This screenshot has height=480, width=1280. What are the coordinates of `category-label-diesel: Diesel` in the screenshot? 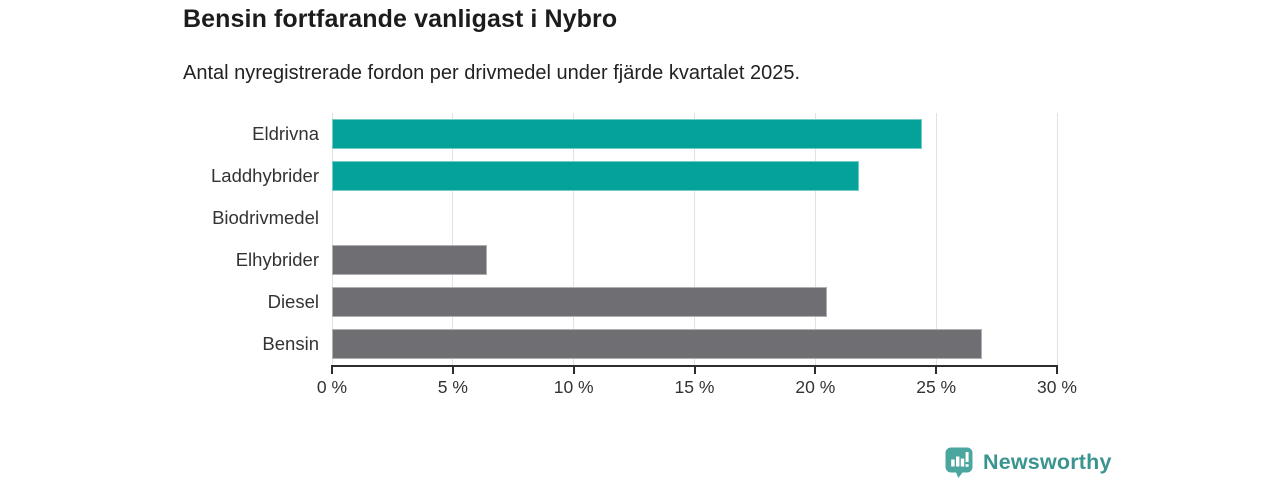 It's located at (293, 301).